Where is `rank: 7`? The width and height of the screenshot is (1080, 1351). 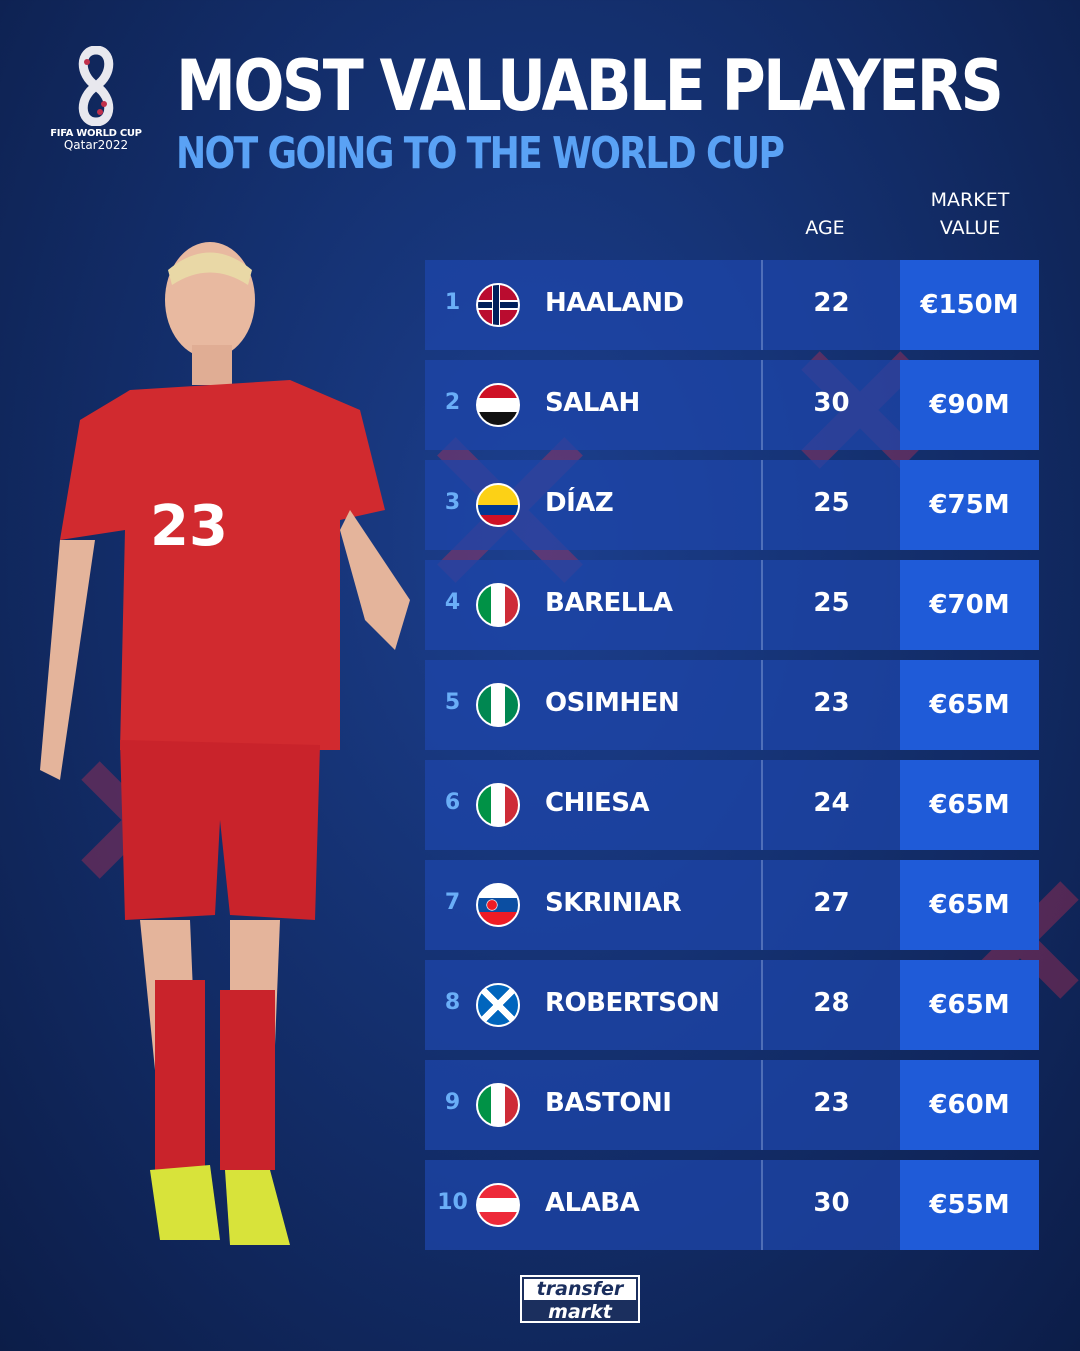
rank: 7 is located at coordinates (452, 902).